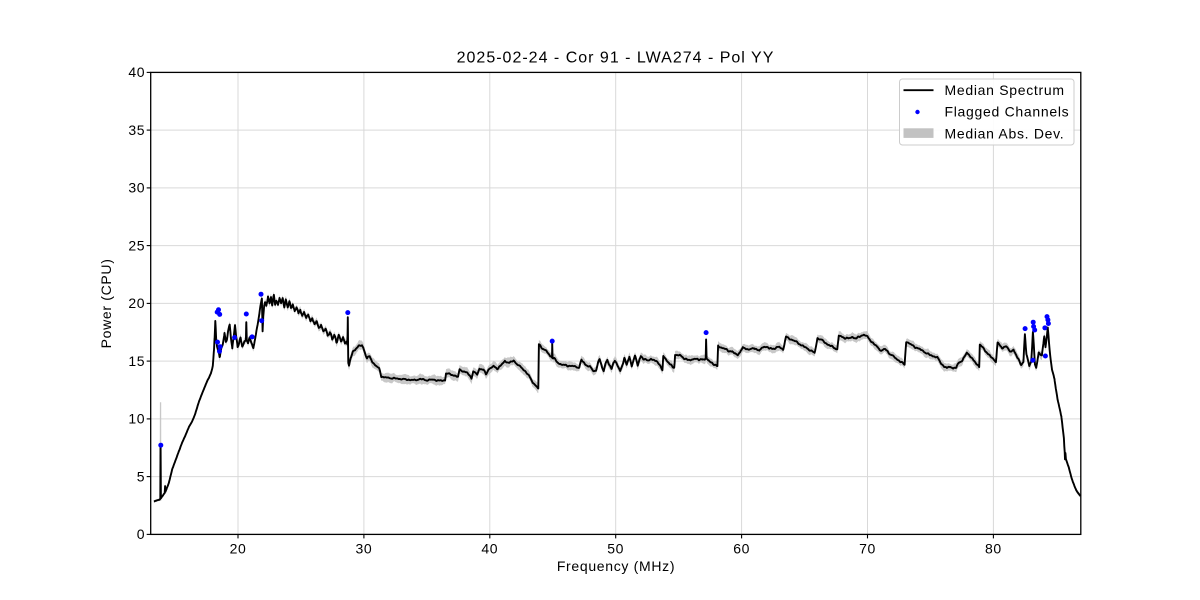  I want to click on svg-text: 10, so click(136, 419).